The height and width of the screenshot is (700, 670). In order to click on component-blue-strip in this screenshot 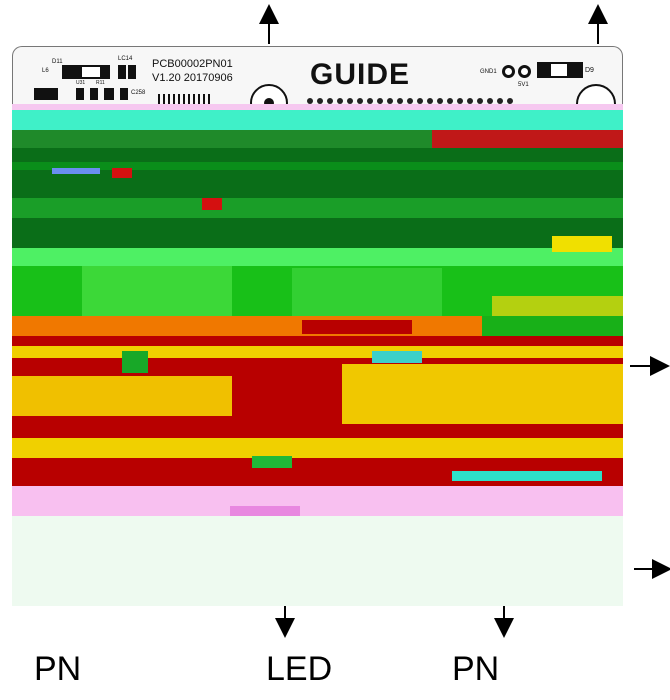, I will do `click(76, 171)`.